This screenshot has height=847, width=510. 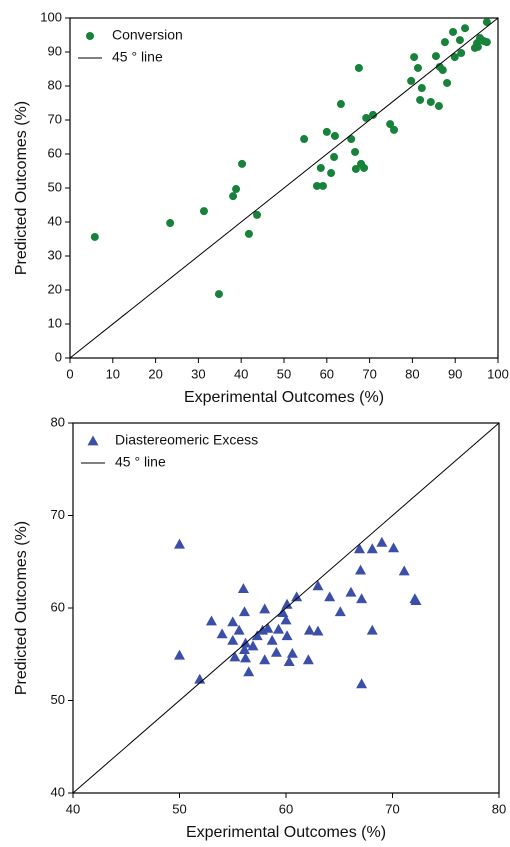 I want to click on x-tick-label: 100, so click(x=498, y=373).